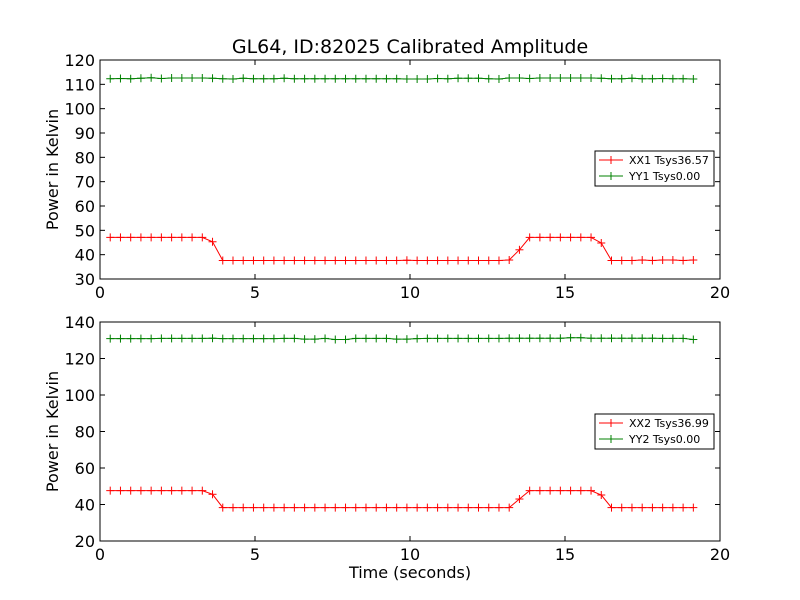 The image size is (800, 600). I want to click on legend-label: XX1 Tsys36.57, so click(669, 160).